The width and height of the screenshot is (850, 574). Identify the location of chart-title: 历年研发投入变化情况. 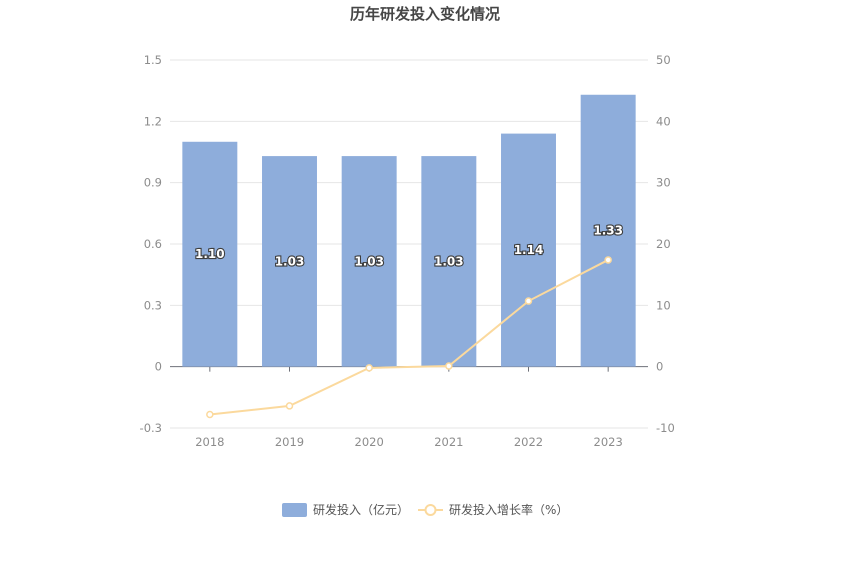
(425, 14).